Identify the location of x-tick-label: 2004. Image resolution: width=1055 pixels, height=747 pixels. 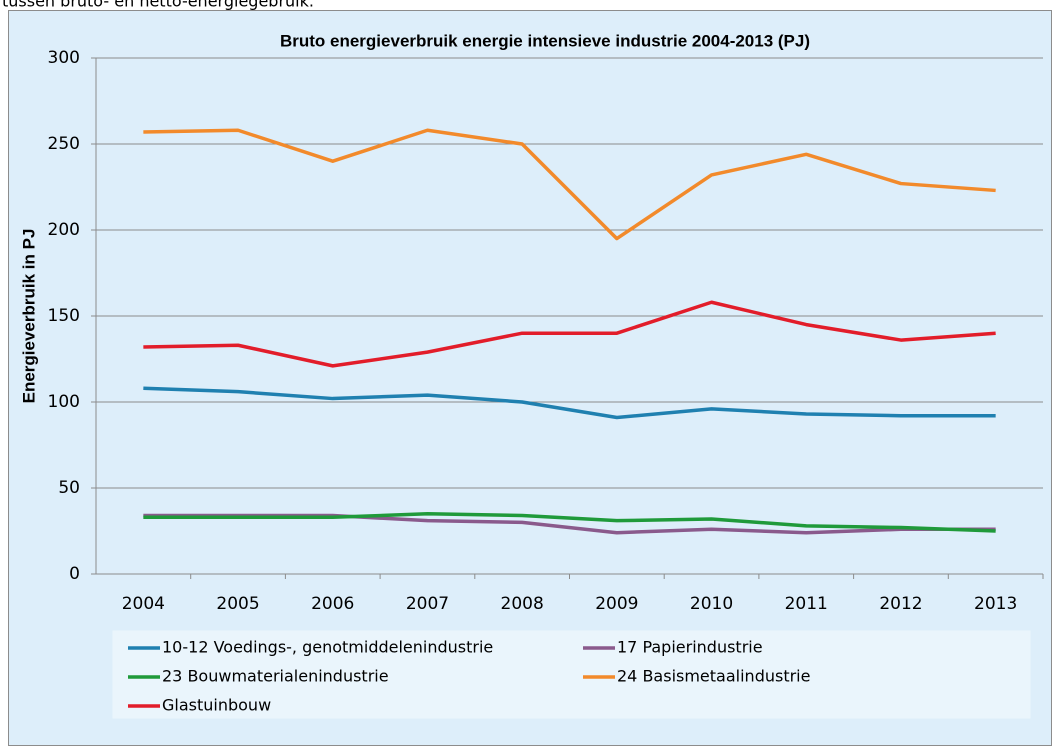
(143, 604).